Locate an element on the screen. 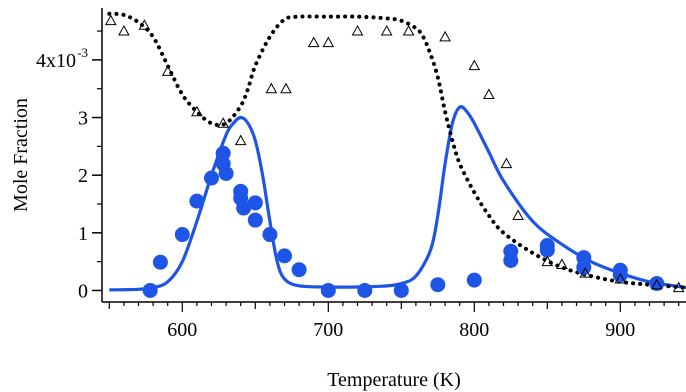  y-tick-label: 3 is located at coordinates (83, 119).